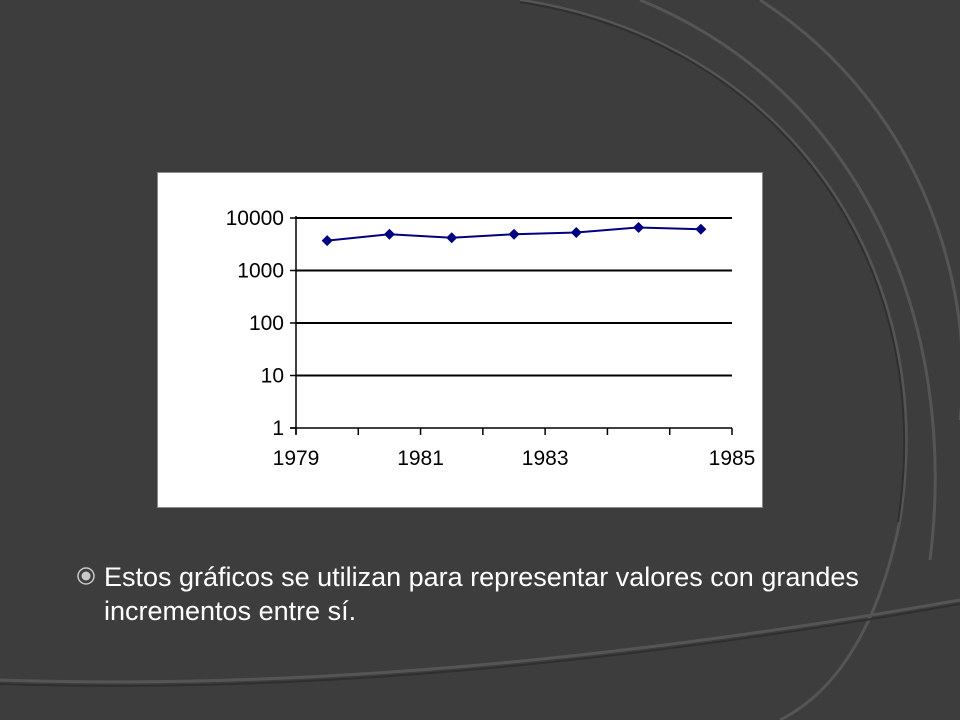 The height and width of the screenshot is (720, 960). I want to click on gridlines, so click(514, 297).